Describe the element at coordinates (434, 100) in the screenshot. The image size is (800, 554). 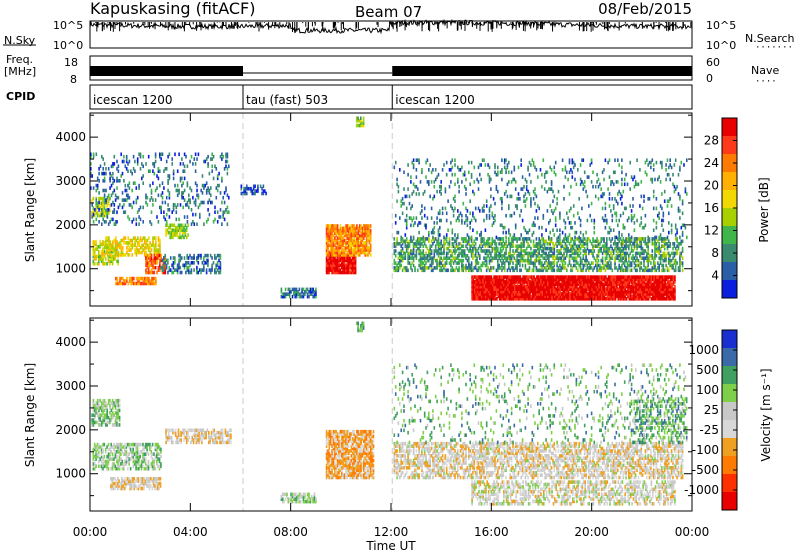
I see `cpid-segment-label: icescan 1200` at that location.